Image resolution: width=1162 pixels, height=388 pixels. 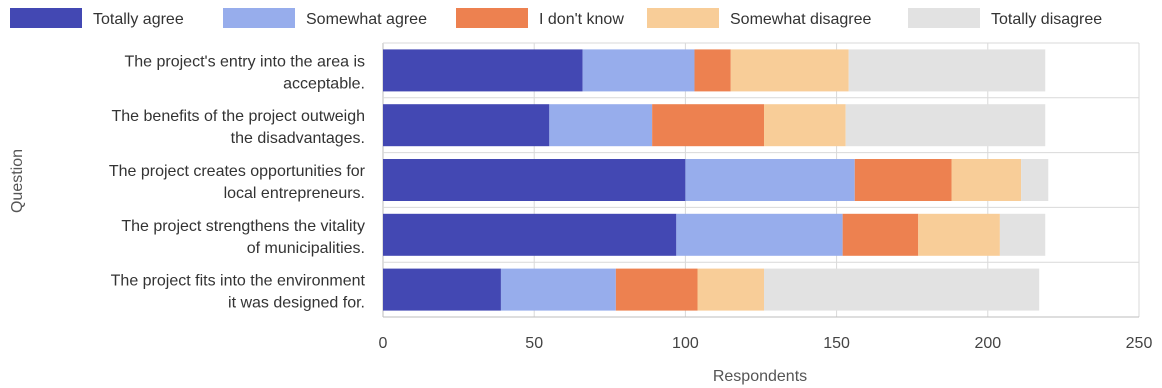 What do you see at coordinates (1139, 343) in the screenshot?
I see `x-tick-250: 250` at bounding box center [1139, 343].